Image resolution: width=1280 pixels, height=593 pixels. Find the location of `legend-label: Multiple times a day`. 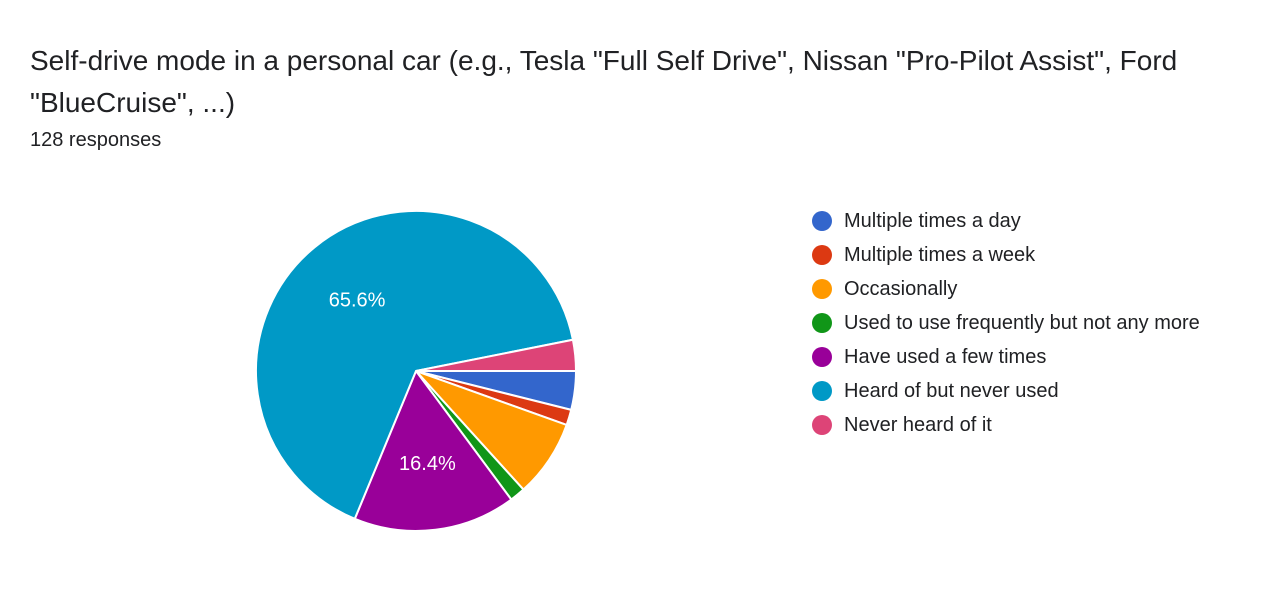

legend-label: Multiple times a day is located at coordinates (932, 220).